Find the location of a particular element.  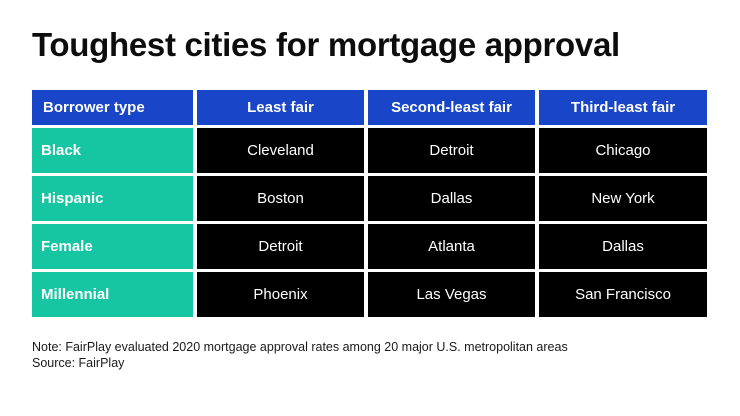

table-cell: Las Vegas is located at coordinates (451, 294).